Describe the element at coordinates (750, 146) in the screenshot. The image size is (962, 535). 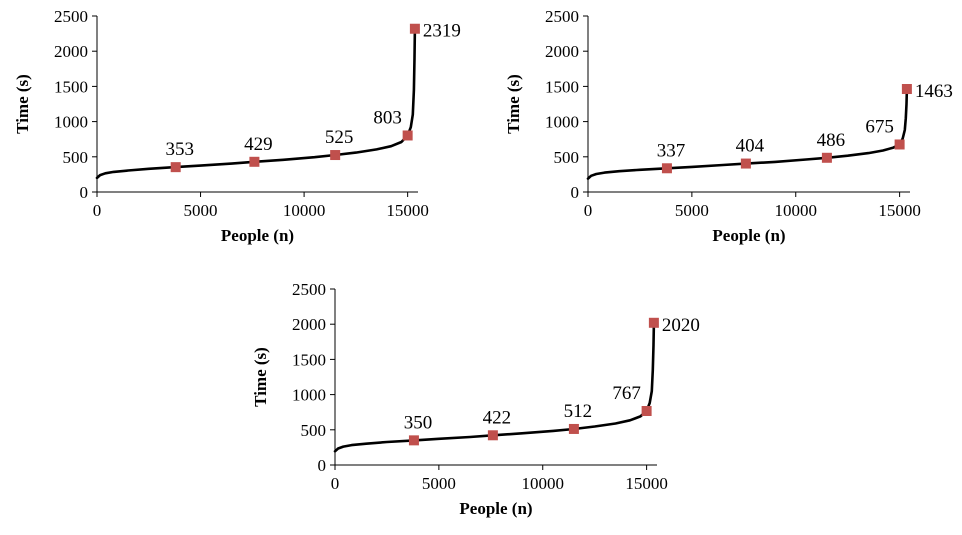
I see `data-label: 404` at that location.